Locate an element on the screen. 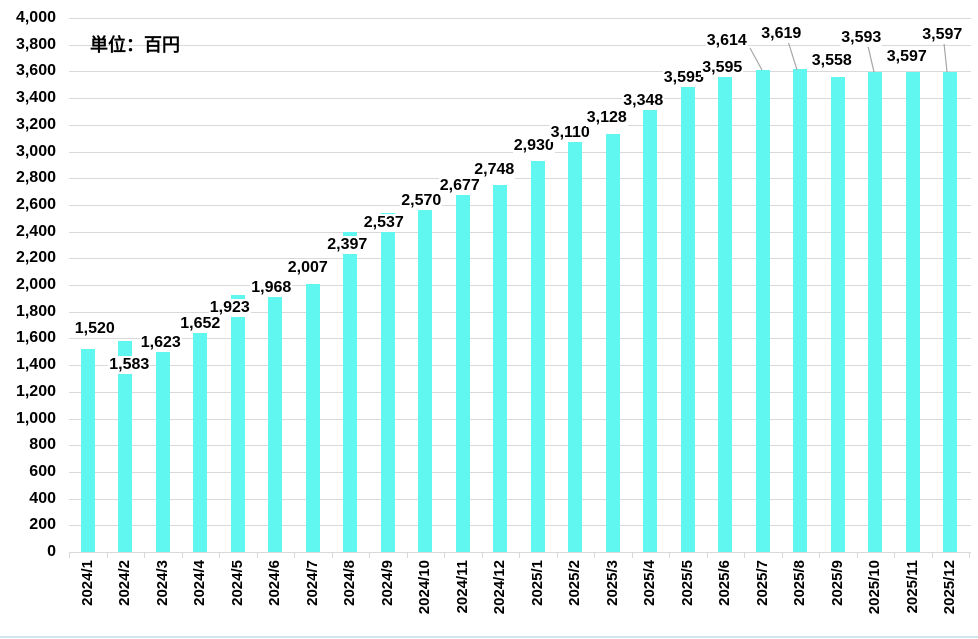 The image size is (978, 639). x-axis-tick-label: 2024/5 is located at coordinates (237, 583).